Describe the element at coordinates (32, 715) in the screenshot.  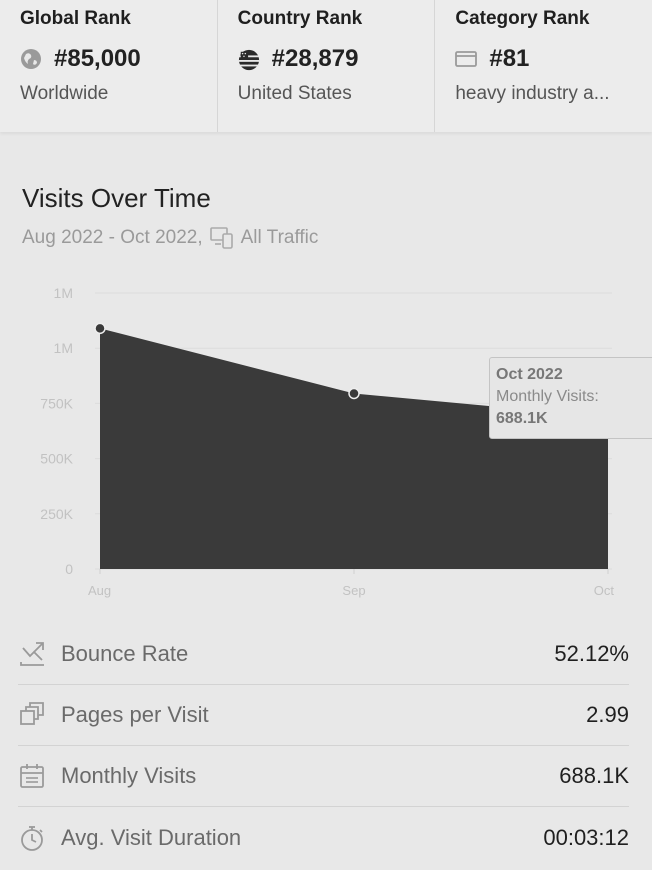
I see `pages-icon` at that location.